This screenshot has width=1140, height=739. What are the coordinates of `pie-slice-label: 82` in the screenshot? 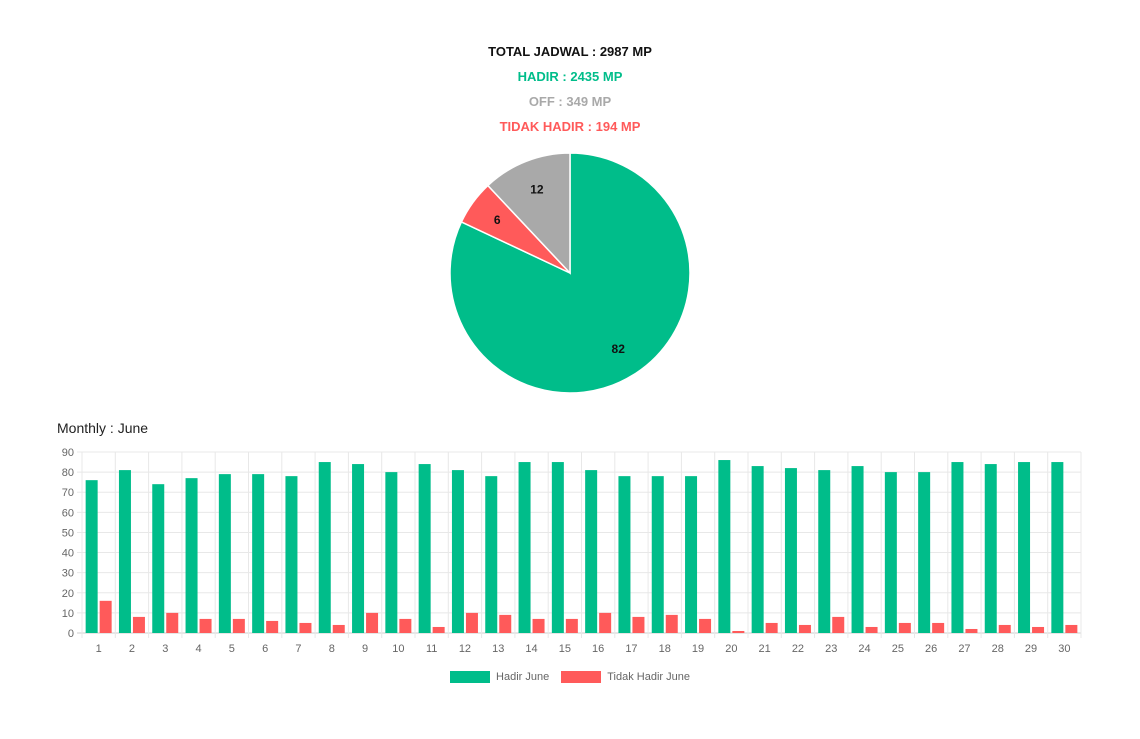 It's located at (619, 349).